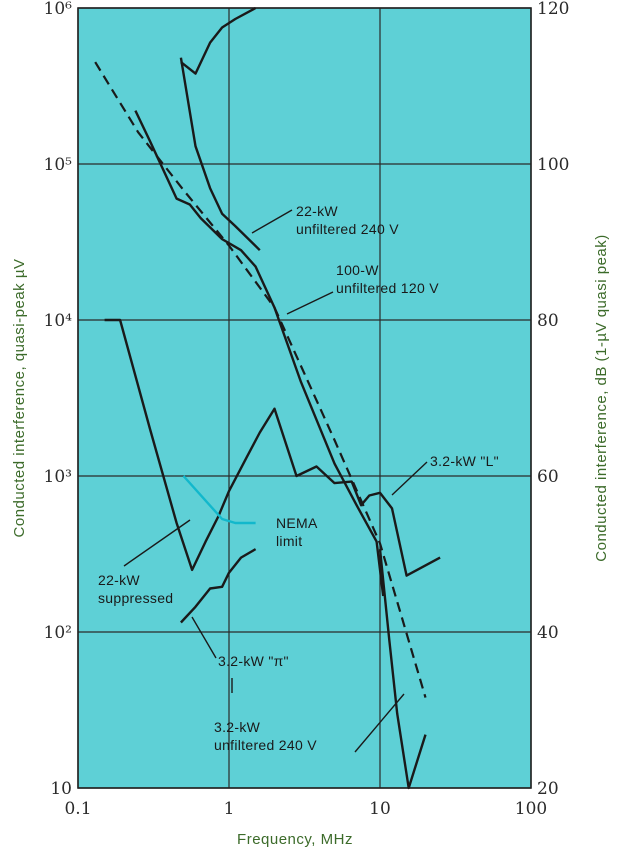 The height and width of the screenshot is (850, 623). What do you see at coordinates (357, 270) in the screenshot?
I see `annotation-text: 100-W` at bounding box center [357, 270].